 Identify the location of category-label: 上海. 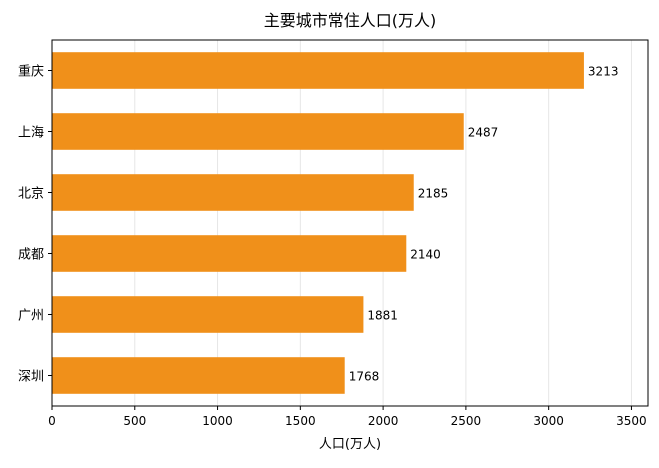
(31, 133).